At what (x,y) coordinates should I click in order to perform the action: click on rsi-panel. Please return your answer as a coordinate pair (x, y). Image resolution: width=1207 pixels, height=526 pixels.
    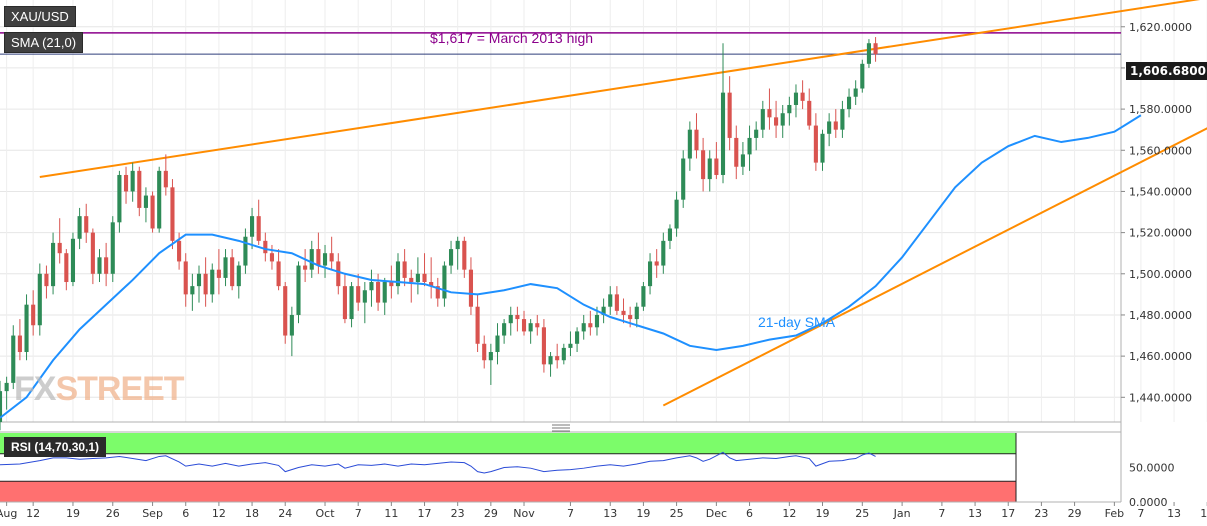
    Looking at the image, I should click on (560, 466).